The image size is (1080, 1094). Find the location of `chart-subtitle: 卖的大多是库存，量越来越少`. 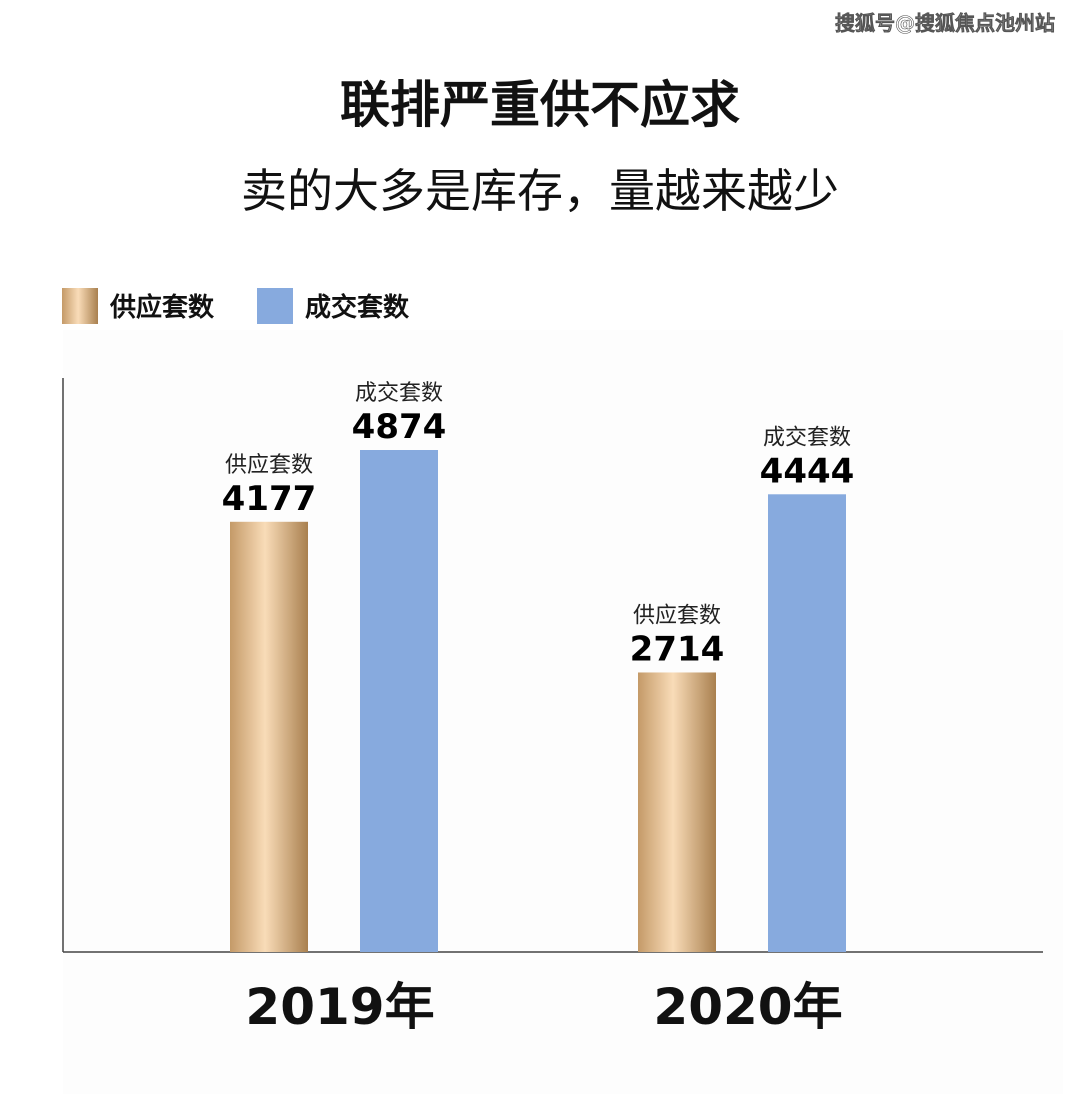

chart-subtitle: 卖的大多是库存，量越来越少 is located at coordinates (540, 191).